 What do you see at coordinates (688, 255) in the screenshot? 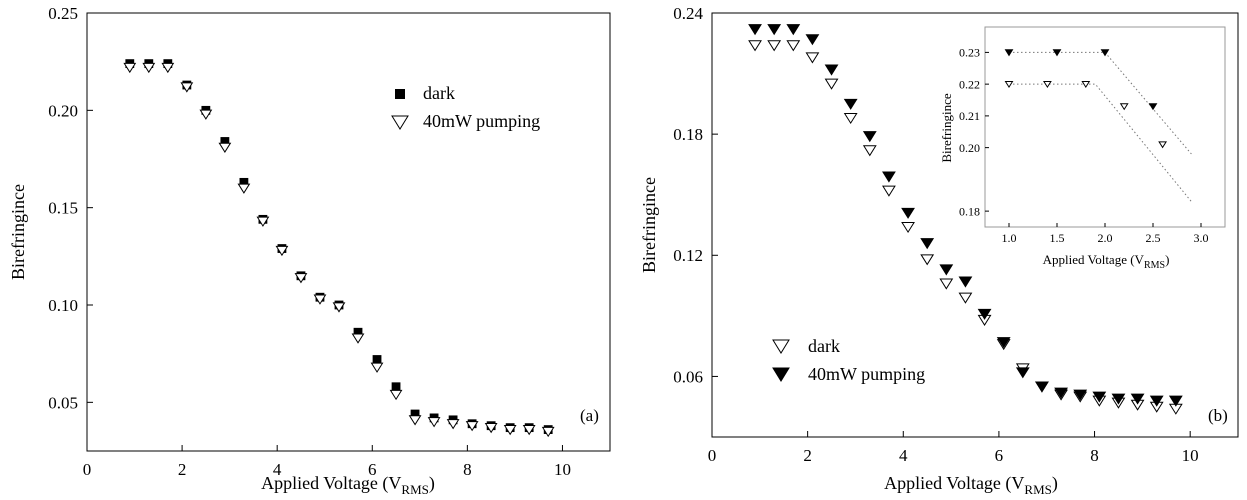
I see `y-tick-label: 0.12` at bounding box center [688, 255].